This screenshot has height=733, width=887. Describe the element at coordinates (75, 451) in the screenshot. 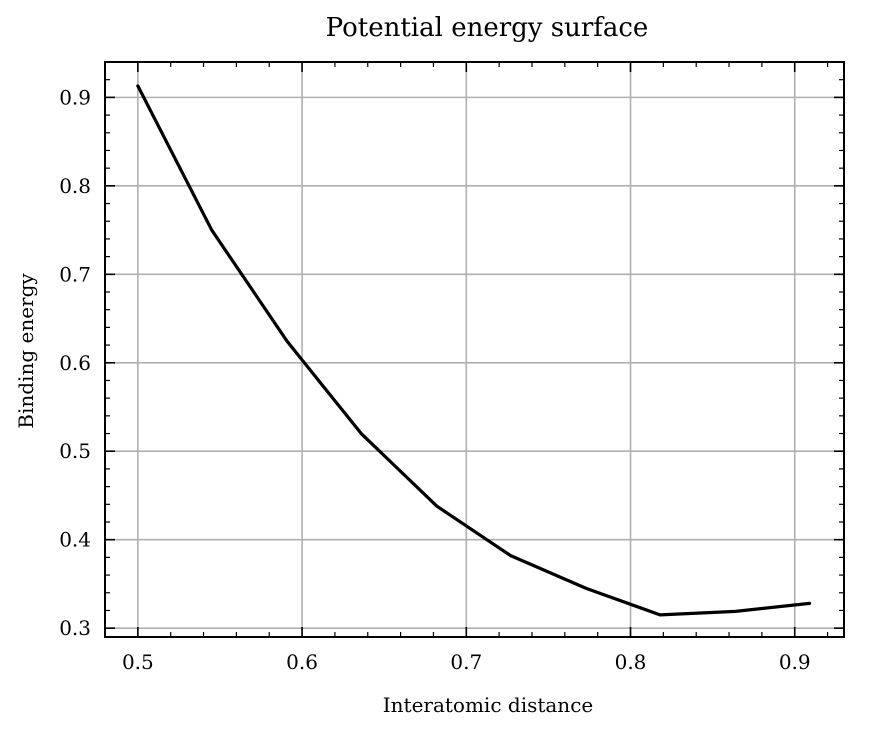

I see `y-tick-label: 0.5` at that location.